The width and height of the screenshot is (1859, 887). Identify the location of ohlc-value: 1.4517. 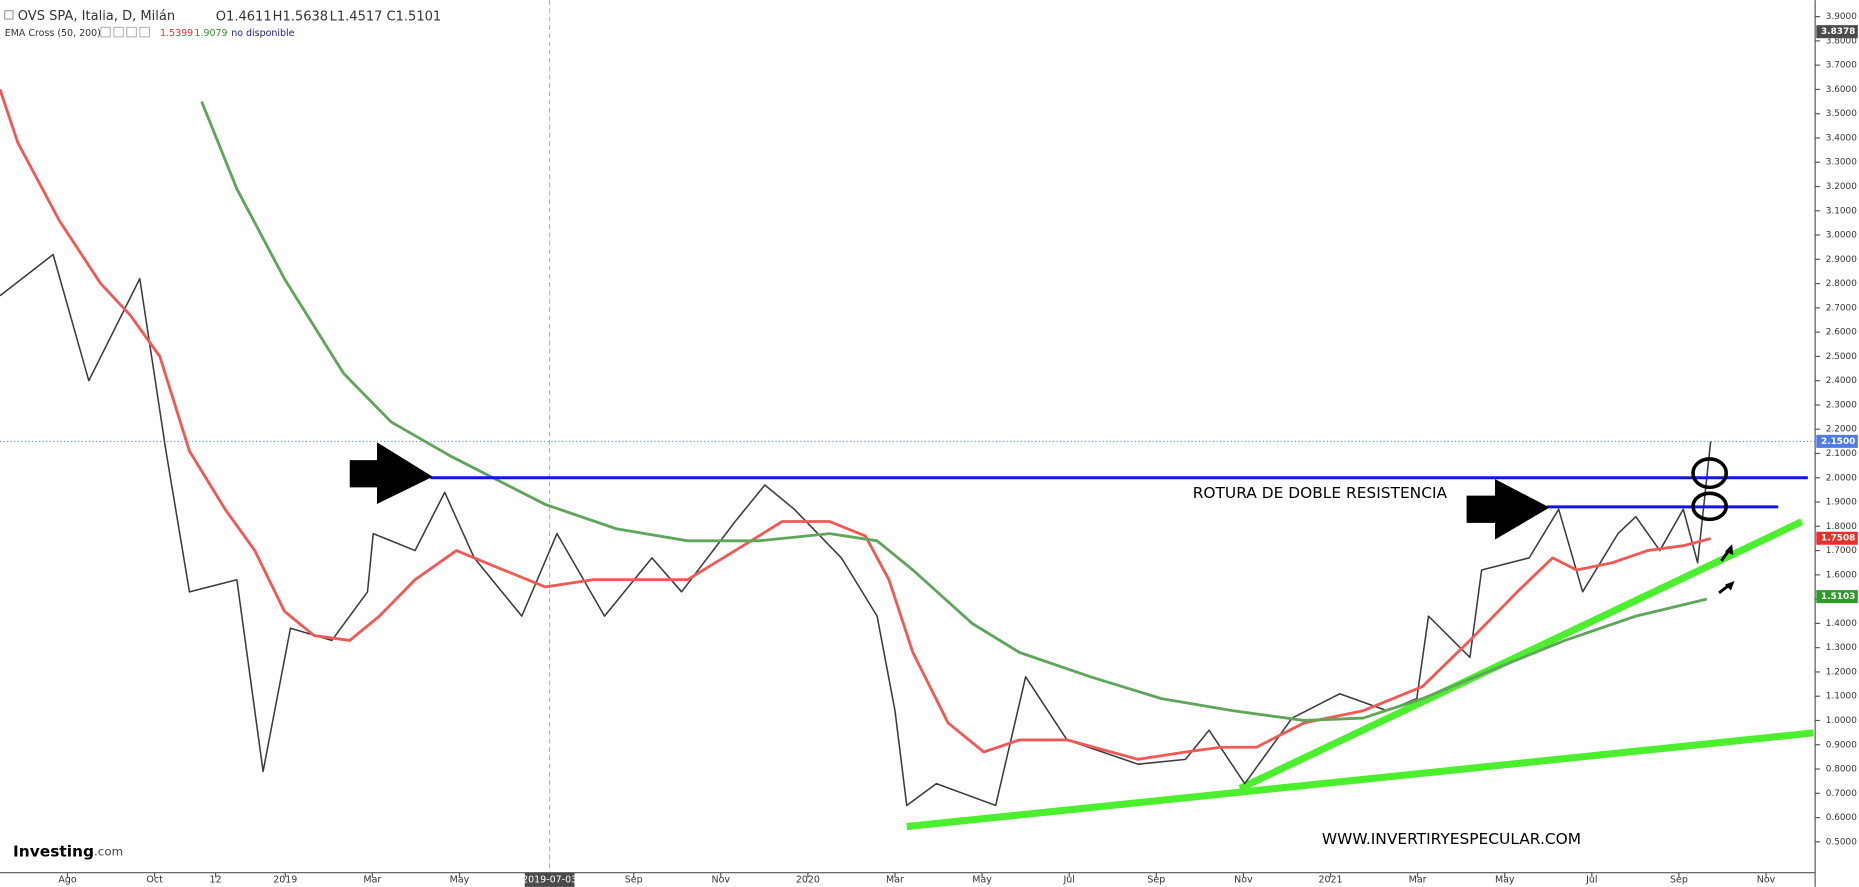
(360, 16).